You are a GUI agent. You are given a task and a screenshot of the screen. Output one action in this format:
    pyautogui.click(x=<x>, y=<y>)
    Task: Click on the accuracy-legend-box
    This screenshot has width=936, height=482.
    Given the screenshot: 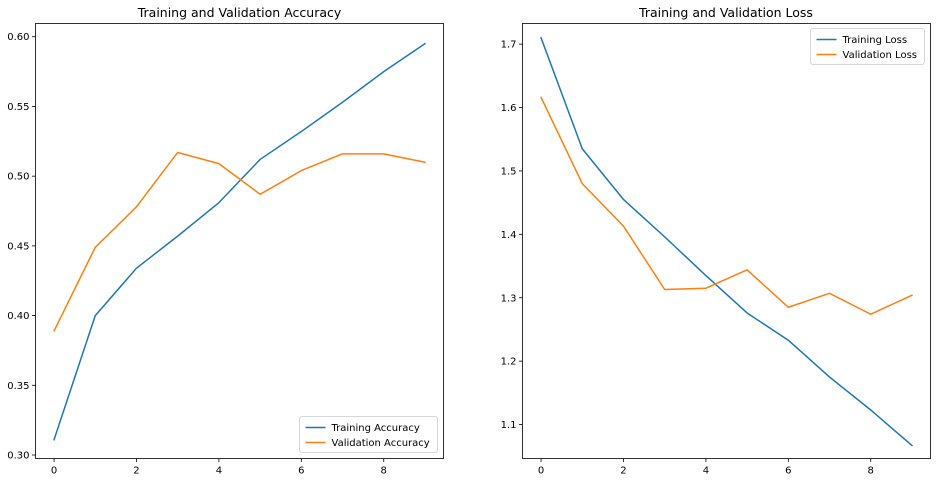 What is the action you would take?
    pyautogui.click(x=368, y=434)
    